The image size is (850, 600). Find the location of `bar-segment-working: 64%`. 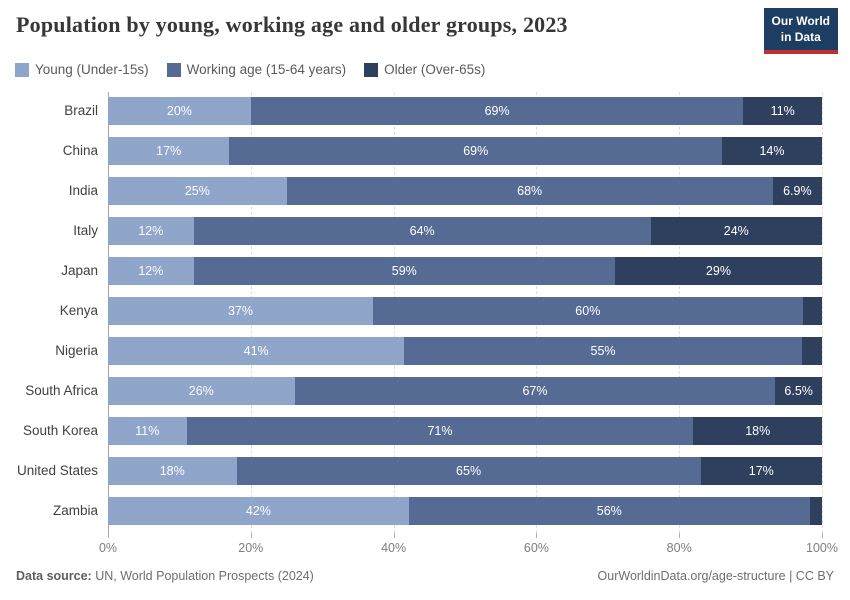

bar-segment-working: 64% is located at coordinates (422, 231).